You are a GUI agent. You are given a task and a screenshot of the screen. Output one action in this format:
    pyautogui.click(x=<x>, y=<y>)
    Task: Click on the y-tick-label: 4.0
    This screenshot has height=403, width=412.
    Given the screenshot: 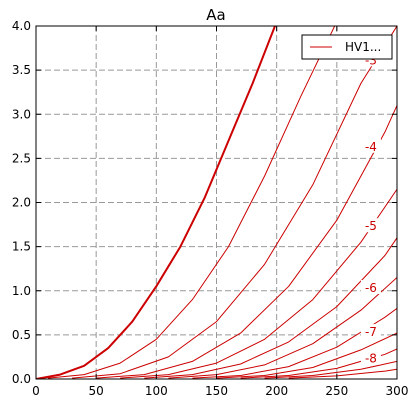 What is the action you would take?
    pyautogui.click(x=21, y=26)
    